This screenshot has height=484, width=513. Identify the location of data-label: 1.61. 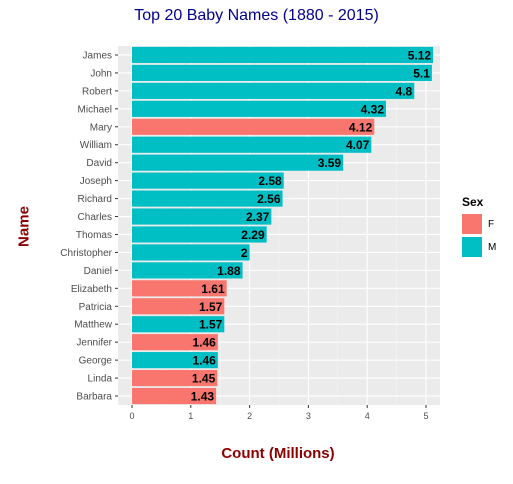
(213, 289).